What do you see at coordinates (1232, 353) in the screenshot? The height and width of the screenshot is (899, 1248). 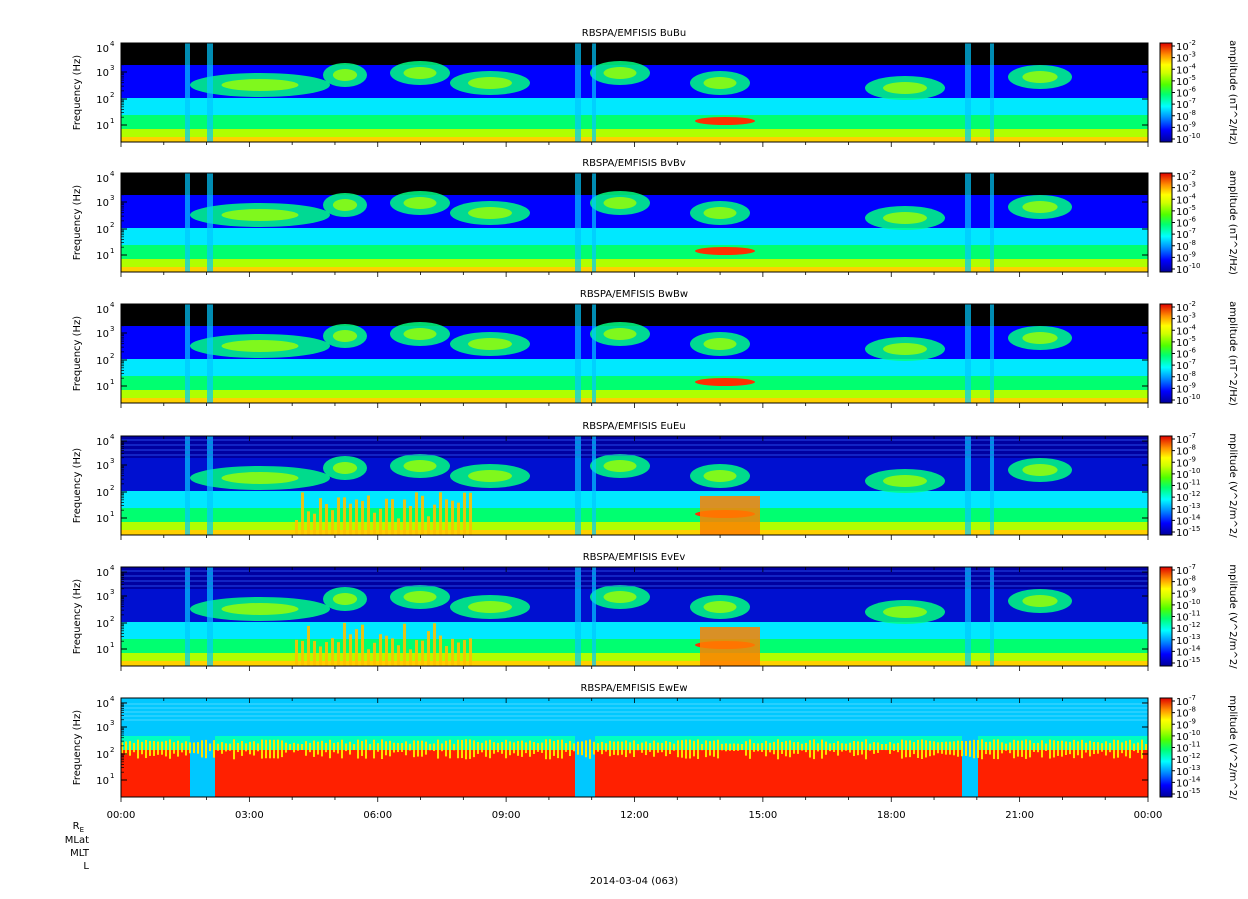 I see `colorbar-label: amplitude (nT^2/Hz)` at bounding box center [1232, 353].